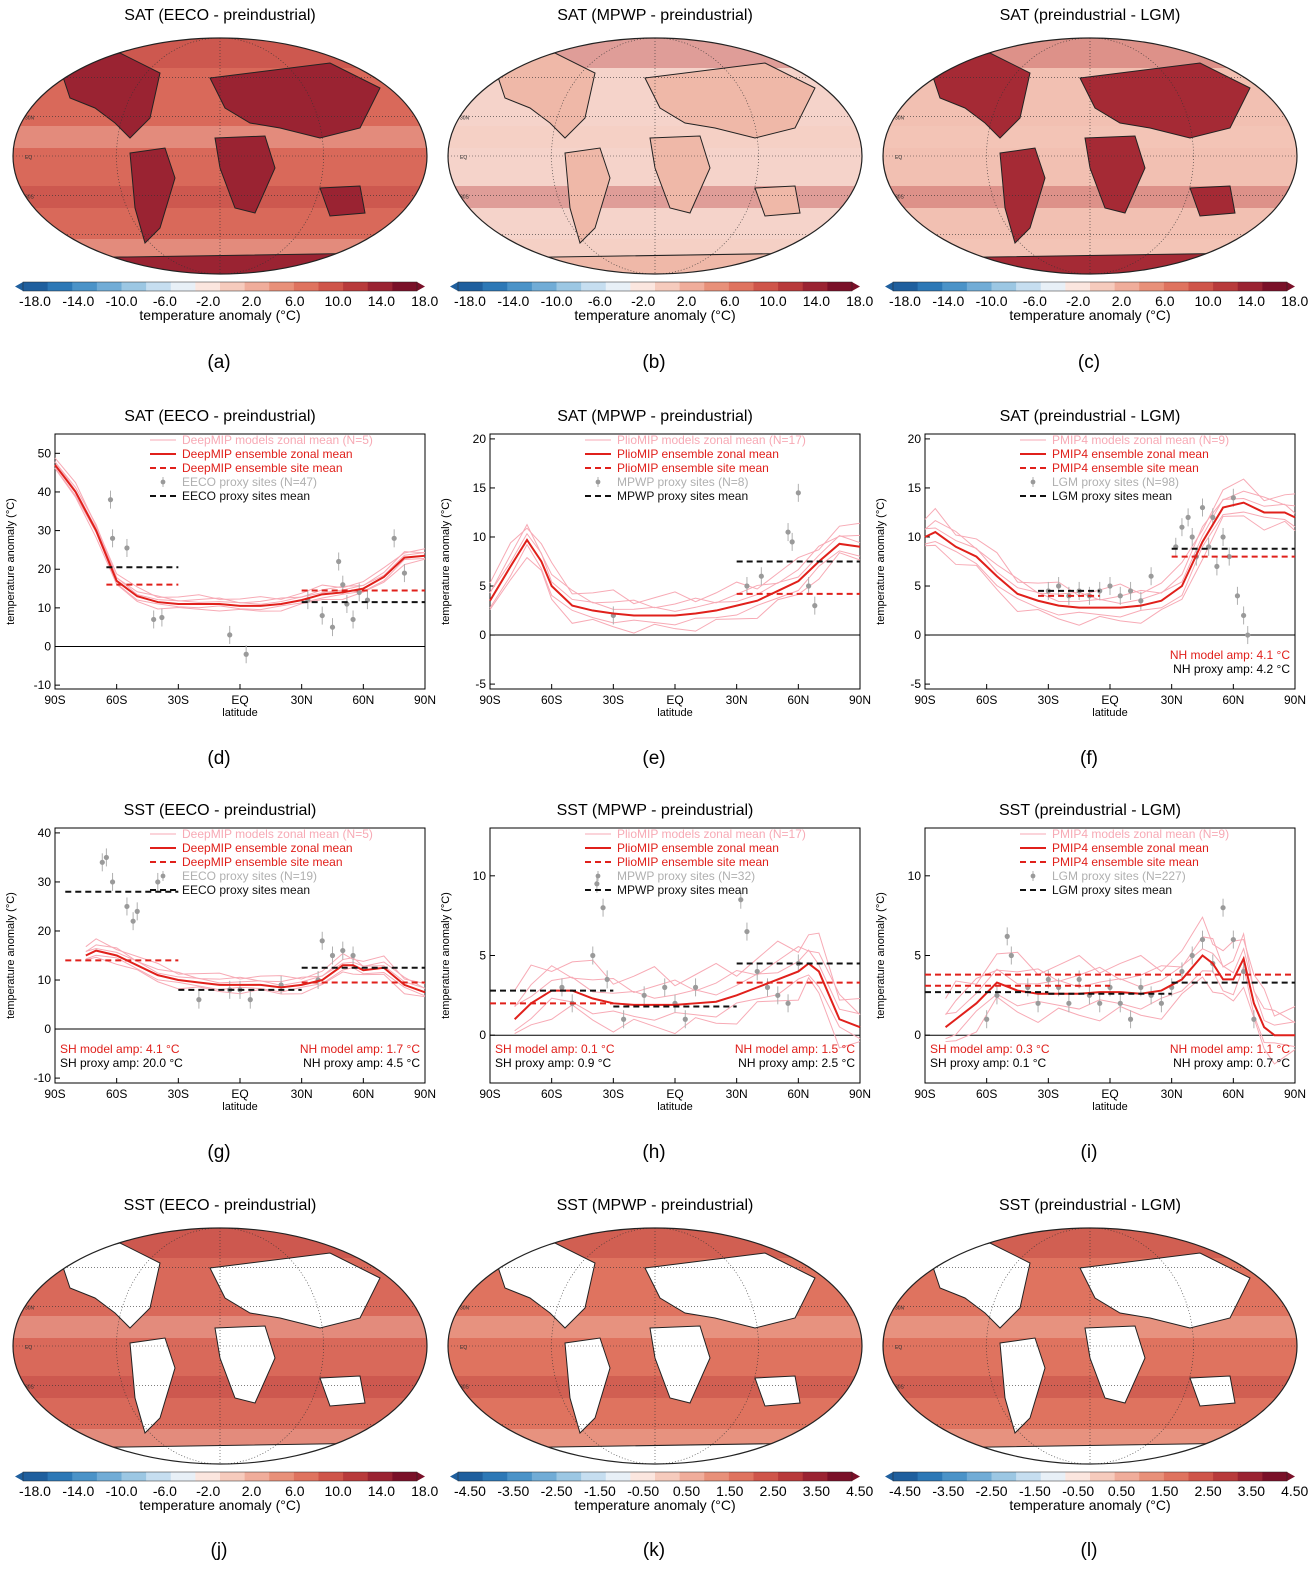  I want to click on legend-entry: PlioMIP models zonal mean (N=17), so click(711, 834).